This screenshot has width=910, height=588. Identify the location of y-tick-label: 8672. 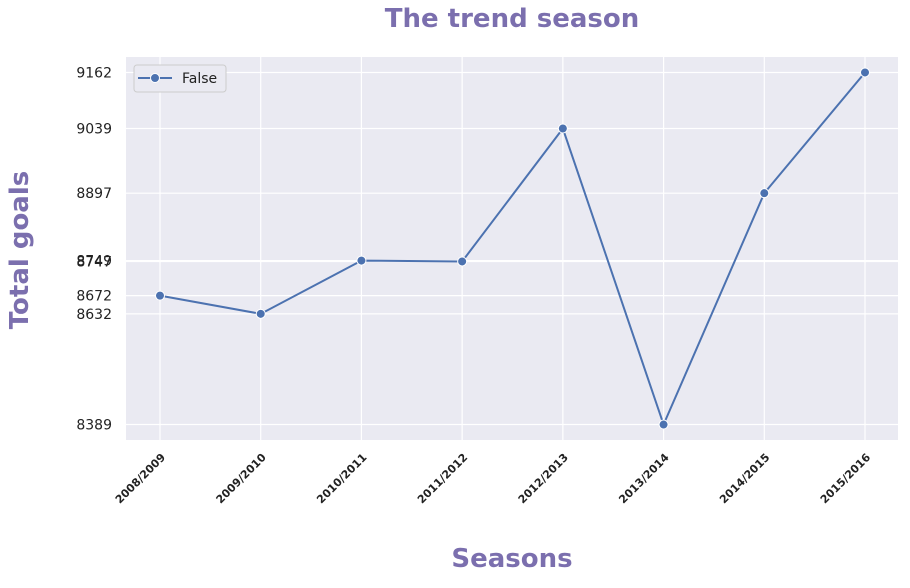
(94, 297).